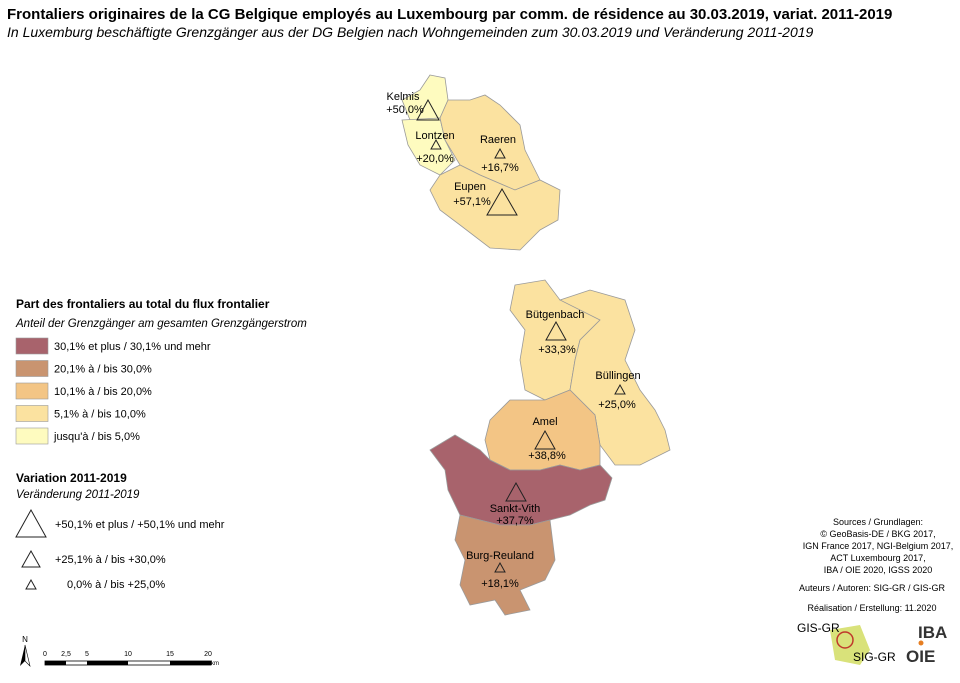  Describe the element at coordinates (877, 534) in the screenshot. I see `source-line: © GeoBasis-DE / BKG 2017,` at that location.